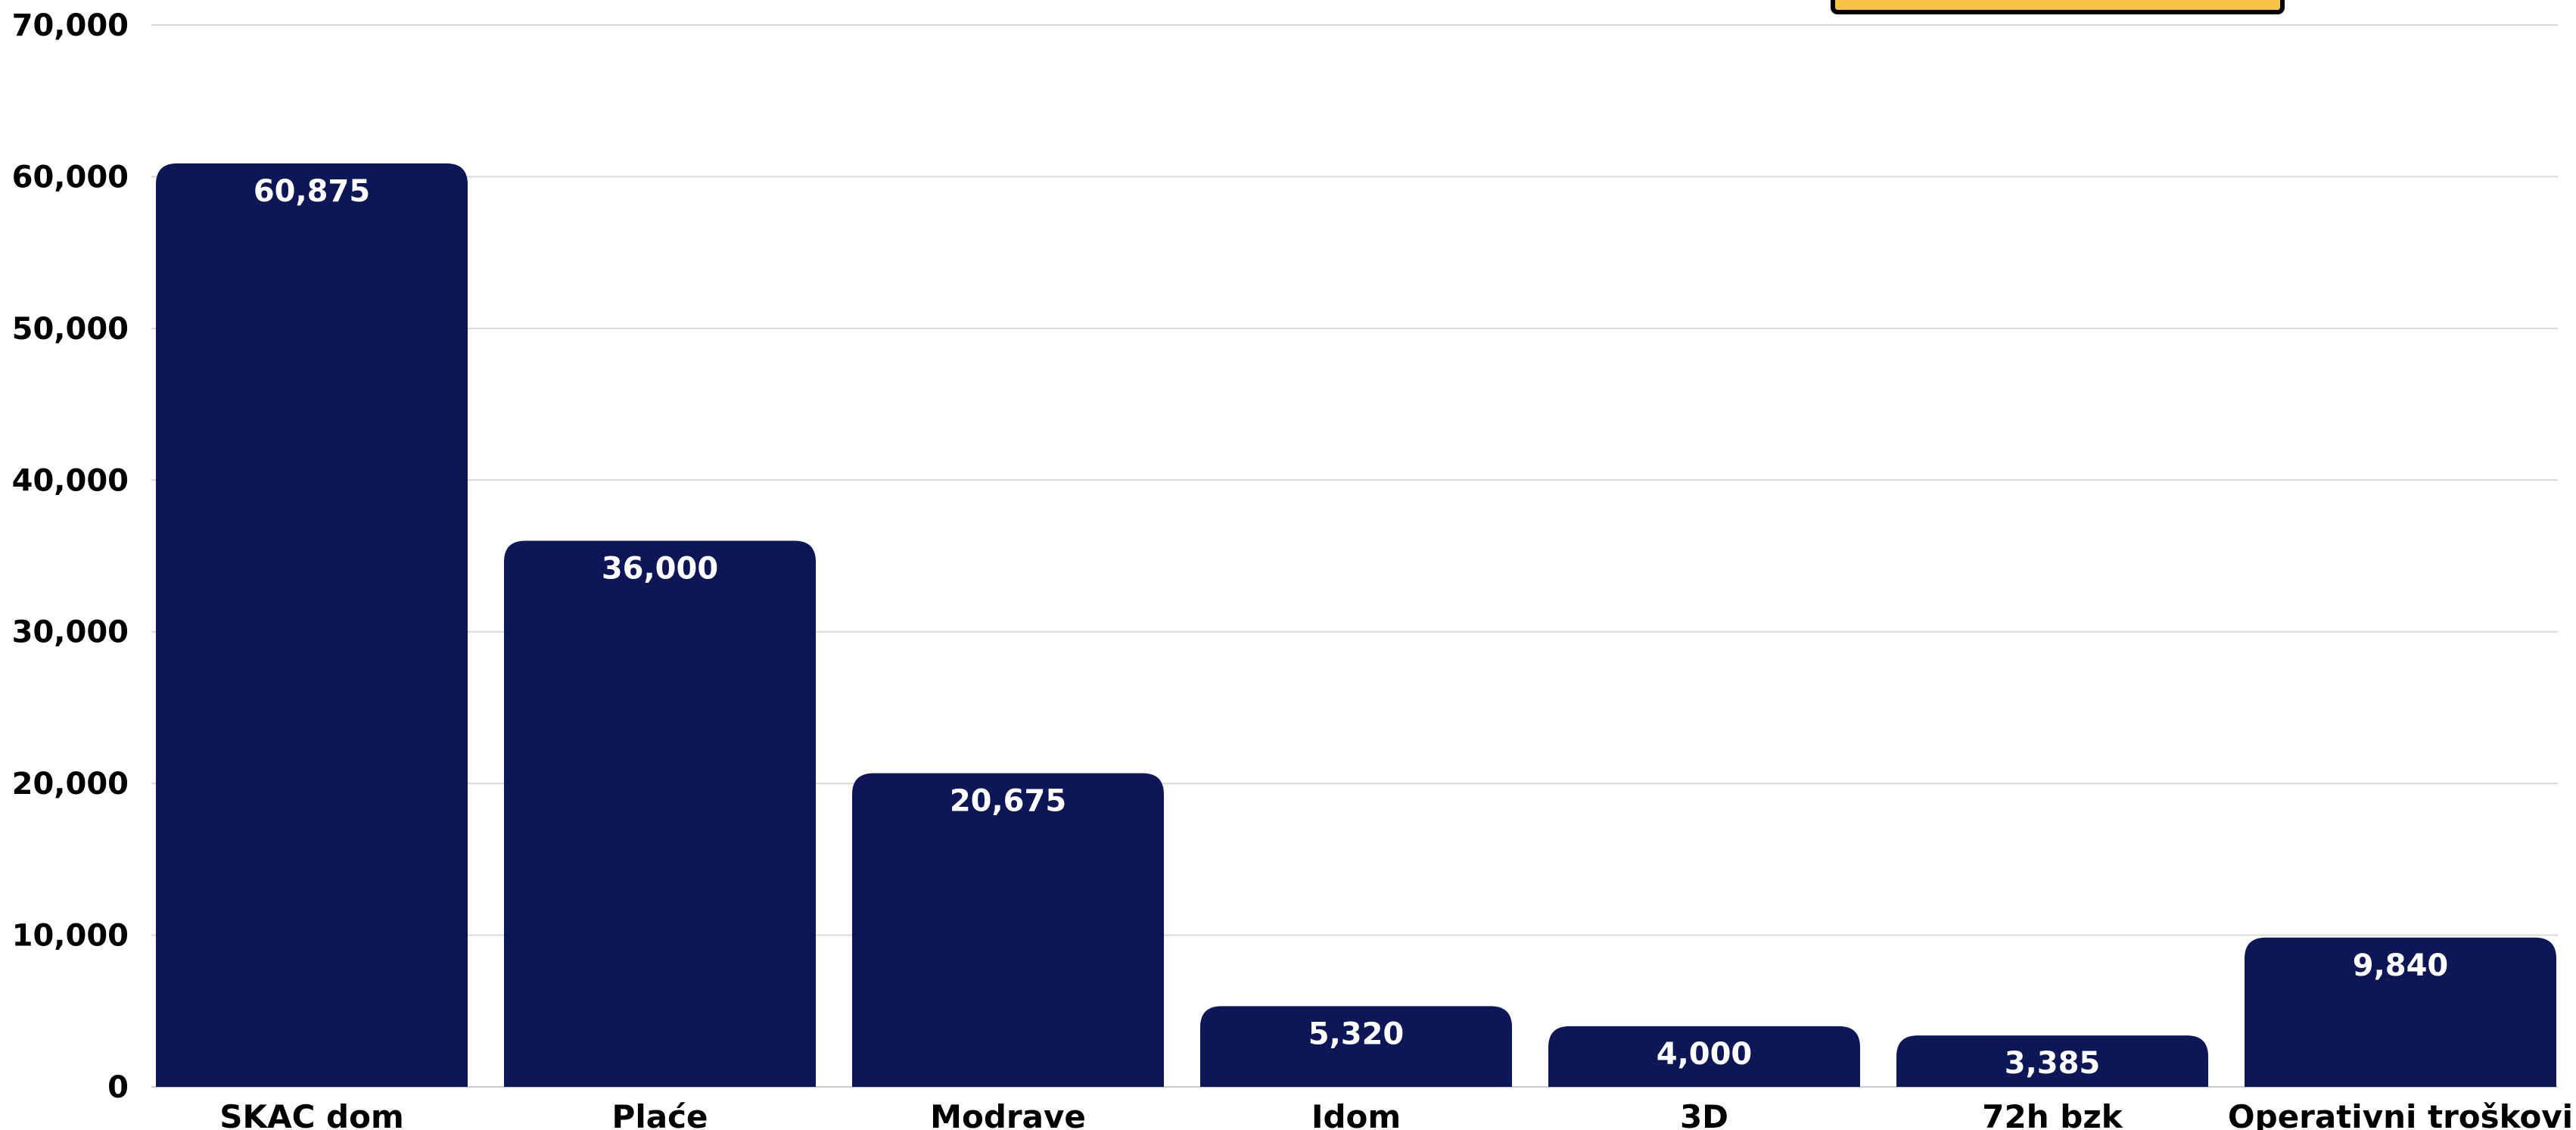 The width and height of the screenshot is (2576, 1130). What do you see at coordinates (70, 25) in the screenshot?
I see `y-tick-label: 70,000` at bounding box center [70, 25].